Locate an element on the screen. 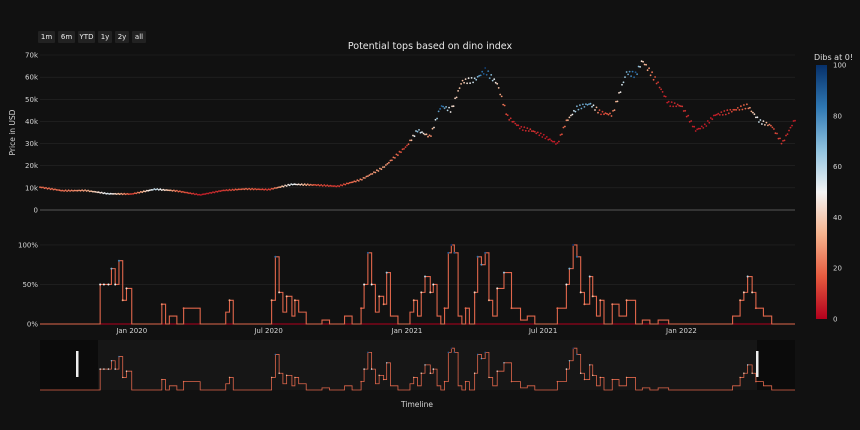 The width and height of the screenshot is (860, 430). range-button-1y: 1y is located at coordinates (105, 37).